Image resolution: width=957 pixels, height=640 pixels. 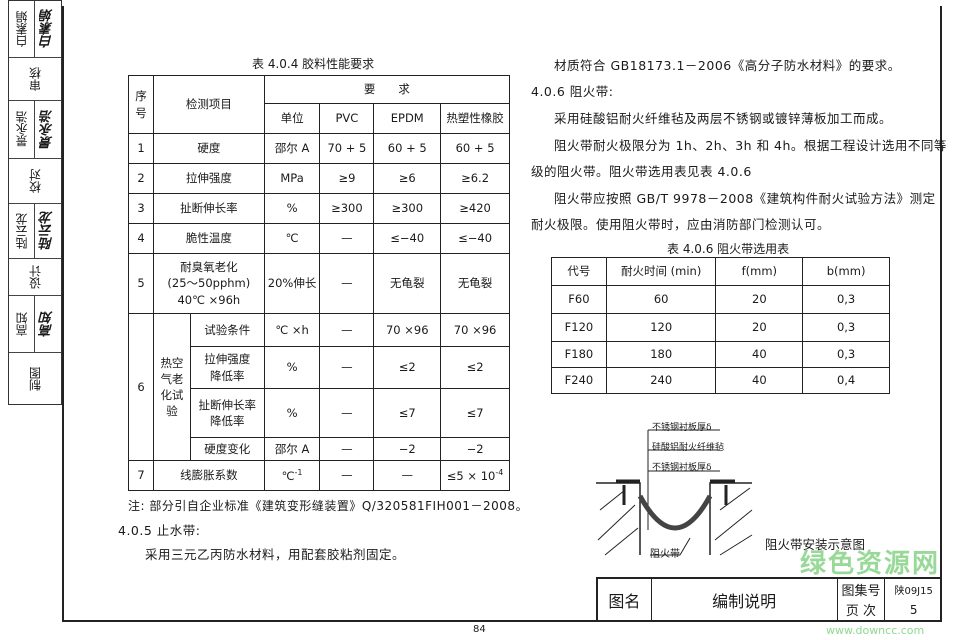 I want to click on header-code: 代号, so click(x=579, y=271).